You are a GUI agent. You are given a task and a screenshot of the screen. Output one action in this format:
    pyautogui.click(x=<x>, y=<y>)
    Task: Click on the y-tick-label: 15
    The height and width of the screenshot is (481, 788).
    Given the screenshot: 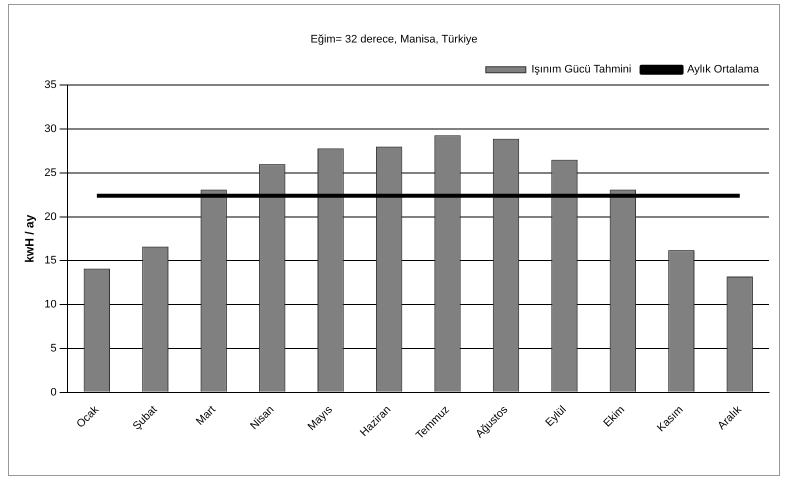 What is the action you would take?
    pyautogui.click(x=50, y=260)
    